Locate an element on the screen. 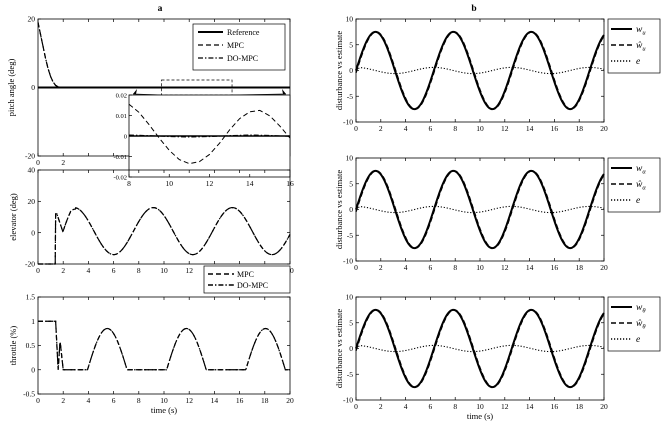 The height and width of the screenshot is (424, 667). dist_theta-legend-label-1: ŵθ is located at coordinates (641, 325).